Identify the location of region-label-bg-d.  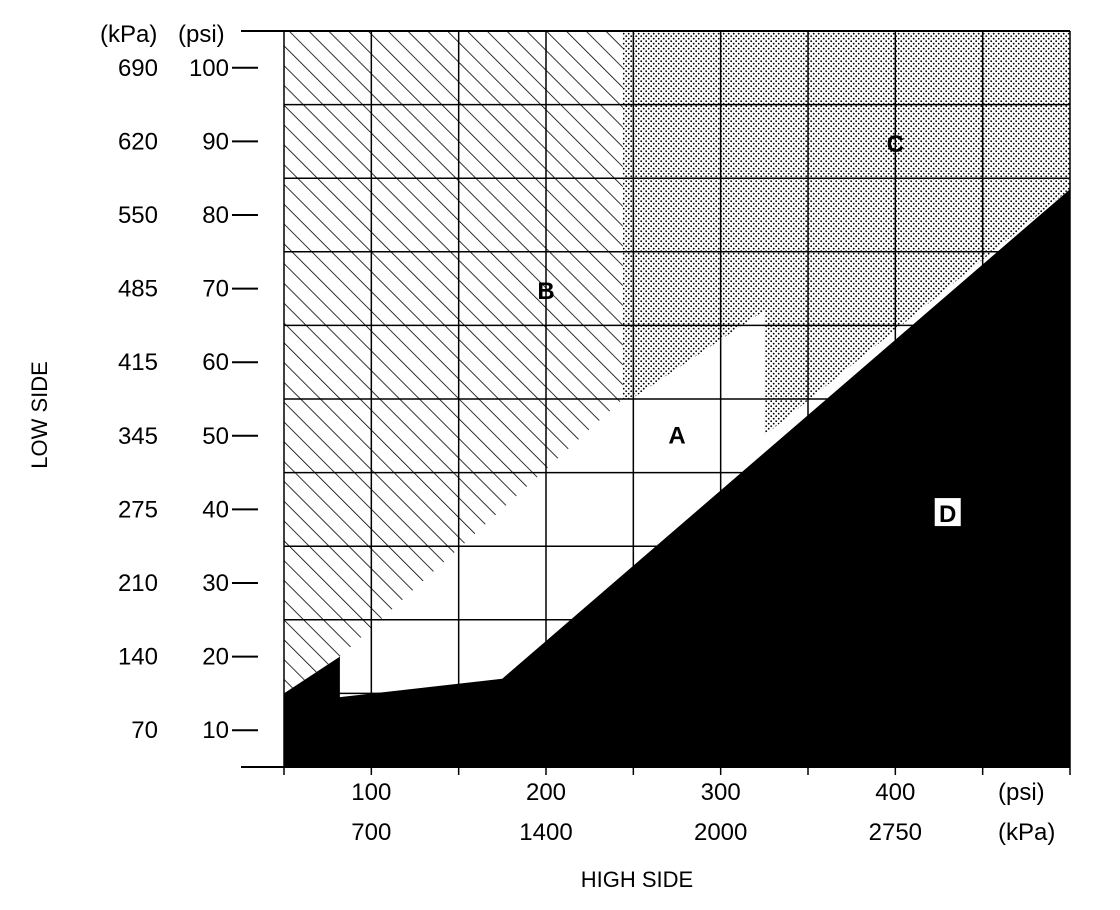
(947, 512).